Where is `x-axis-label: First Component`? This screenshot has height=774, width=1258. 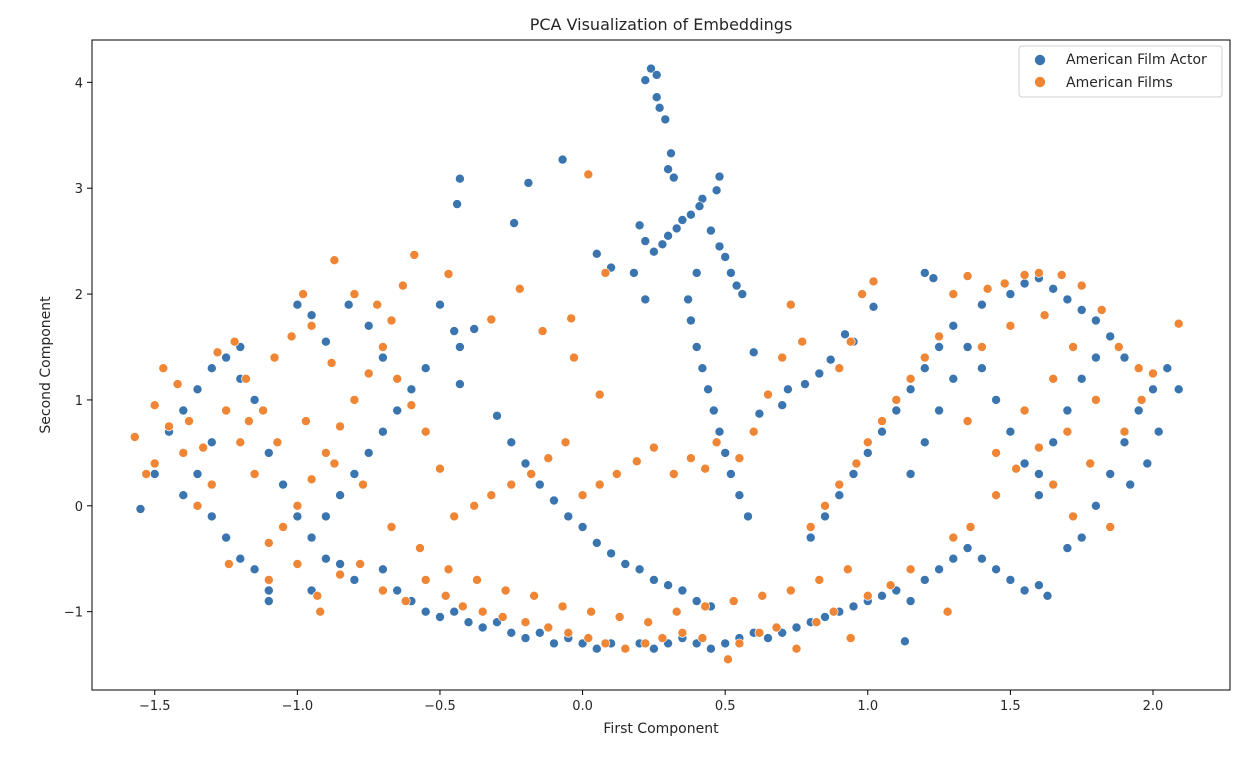
x-axis-label: First Component is located at coordinates (661, 729).